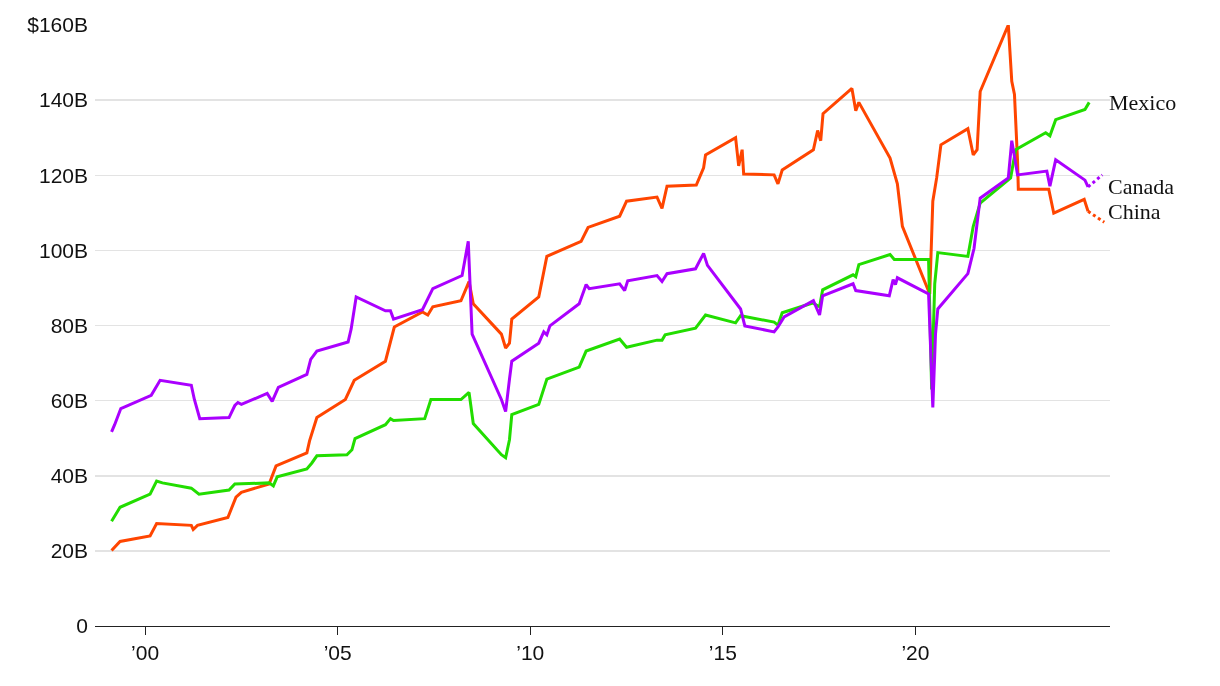 This screenshot has width=1220, height=686. Describe the element at coordinates (1143, 102) in the screenshot. I see `series-label: Mexico` at that location.